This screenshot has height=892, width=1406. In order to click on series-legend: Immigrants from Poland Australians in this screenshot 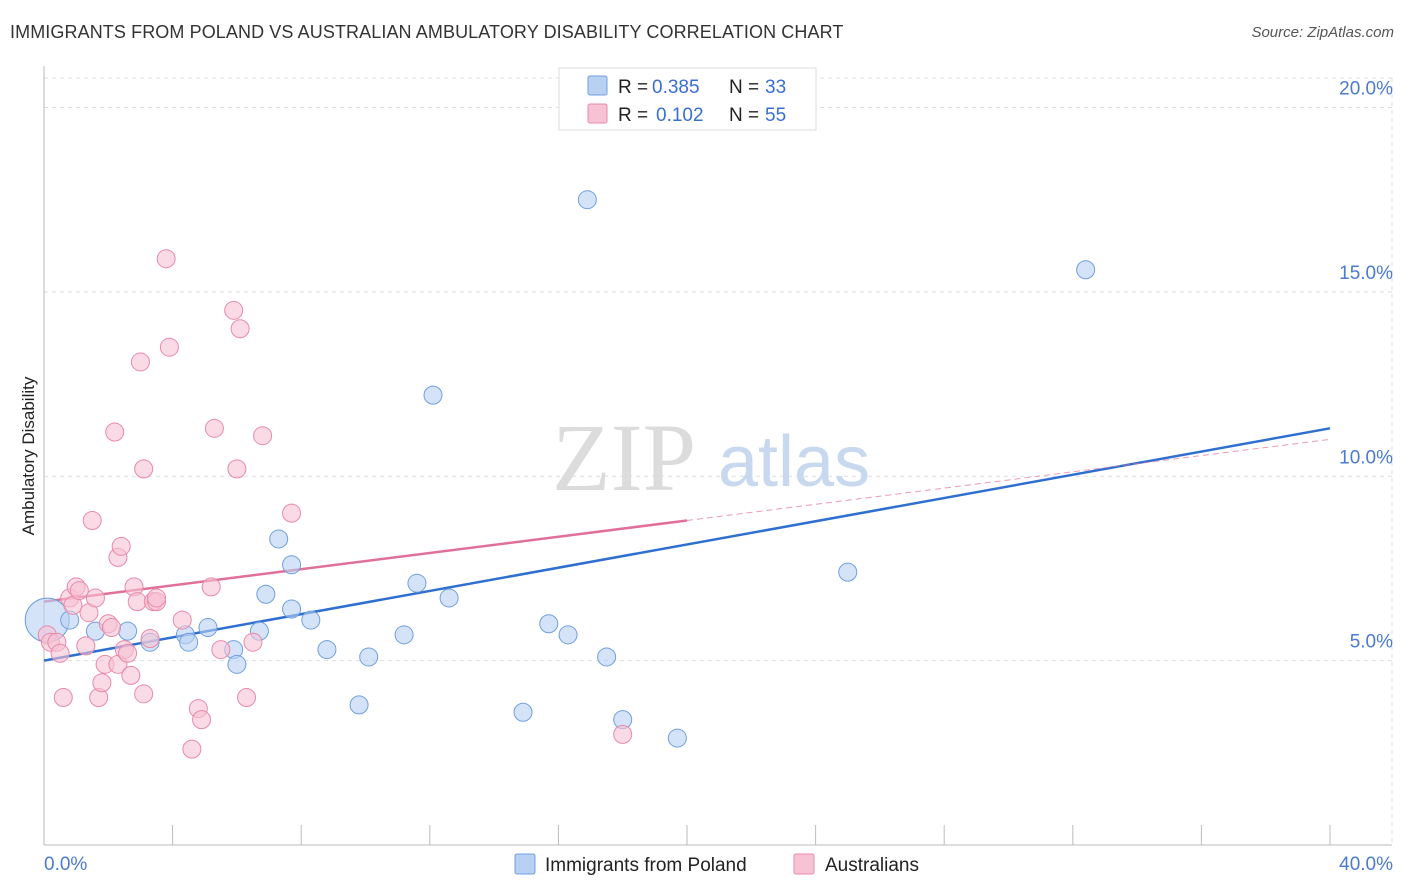, I will do `click(716, 864)`.